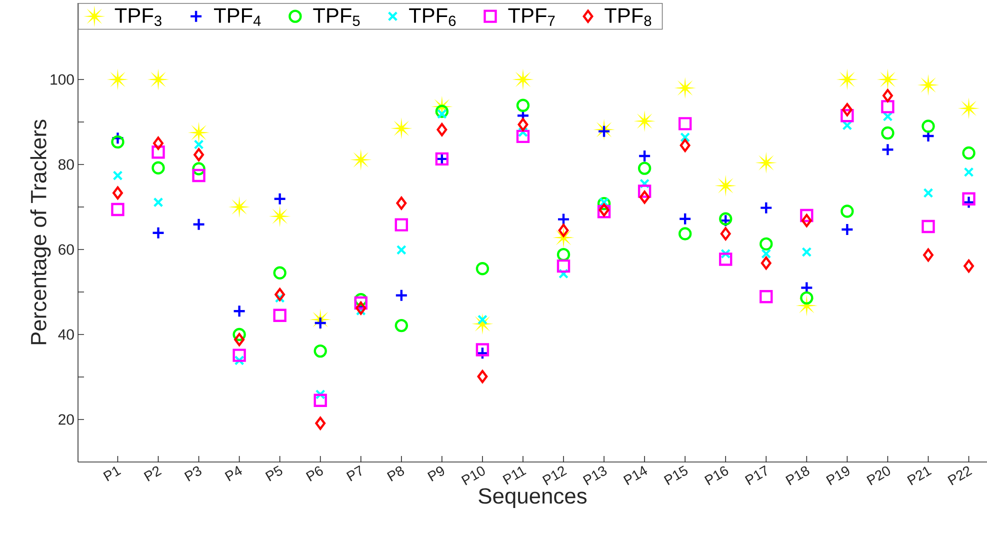 The width and height of the screenshot is (987, 549). What do you see at coordinates (66, 419) in the screenshot?
I see `y-tick-label: 20` at bounding box center [66, 419].